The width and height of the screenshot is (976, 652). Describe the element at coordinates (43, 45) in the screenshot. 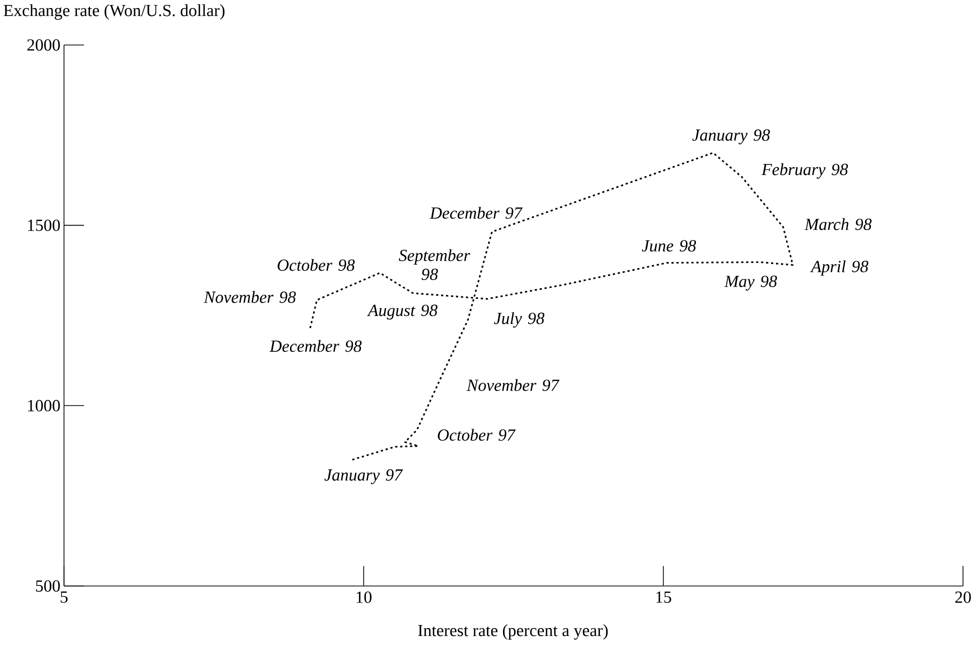

I see `y-tick-label: 2000` at that location.